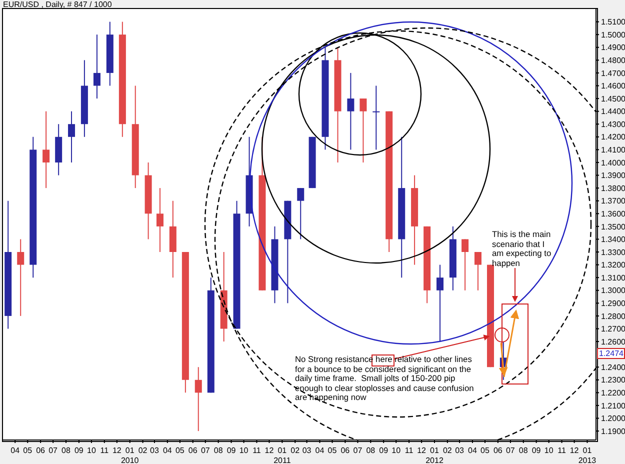  What do you see at coordinates (613, 393) in the screenshot?
I see `y-tick-label: 1.2200` at bounding box center [613, 393].